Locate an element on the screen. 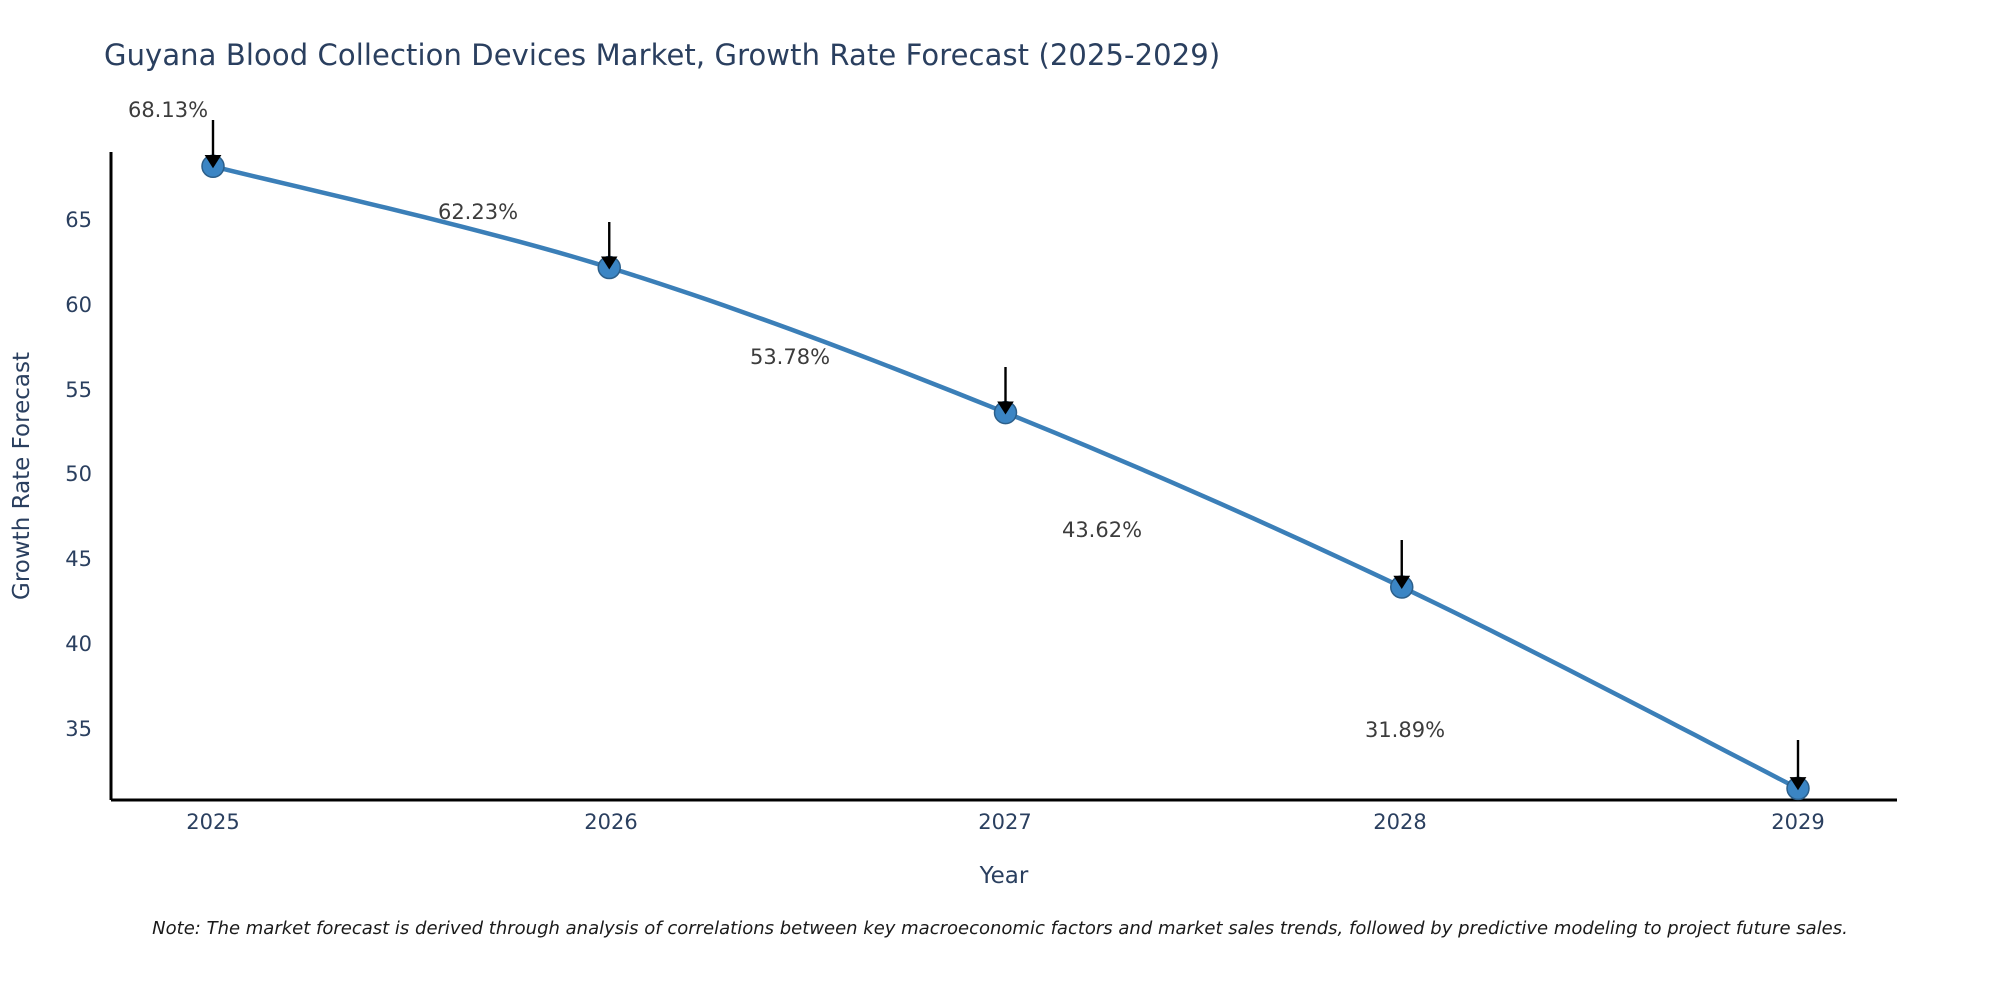 This screenshot has height=1000, width=2000. xtick-label-2026: 2026 is located at coordinates (611, 822).